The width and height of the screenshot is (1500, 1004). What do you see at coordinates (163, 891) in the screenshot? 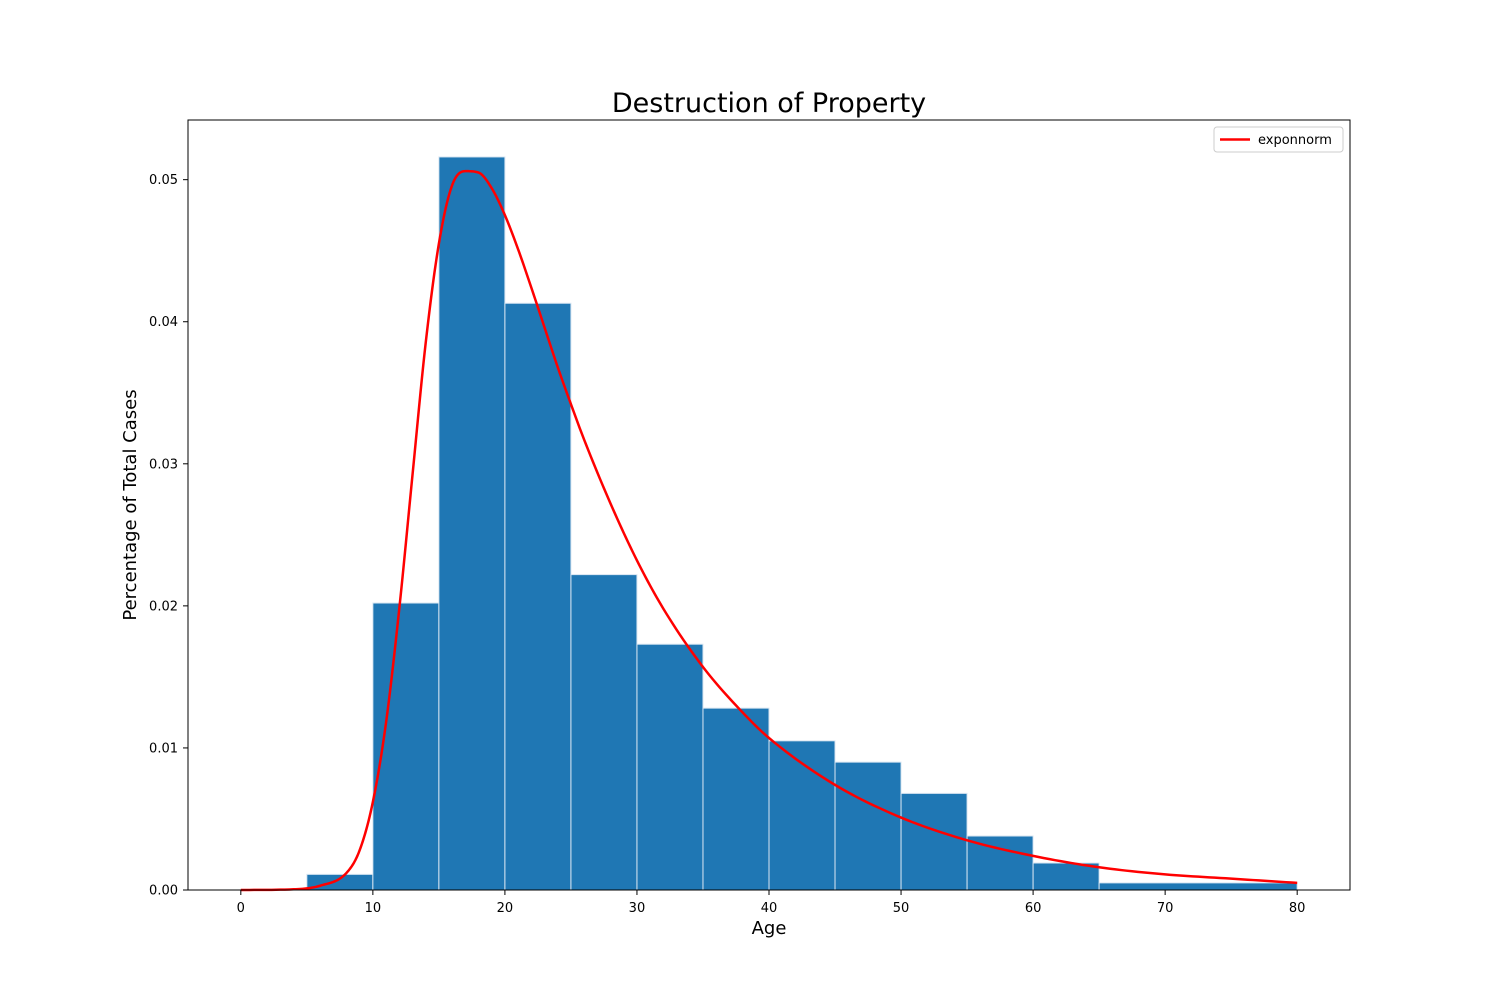
I see `y-tick-label: 0.00` at bounding box center [163, 891].